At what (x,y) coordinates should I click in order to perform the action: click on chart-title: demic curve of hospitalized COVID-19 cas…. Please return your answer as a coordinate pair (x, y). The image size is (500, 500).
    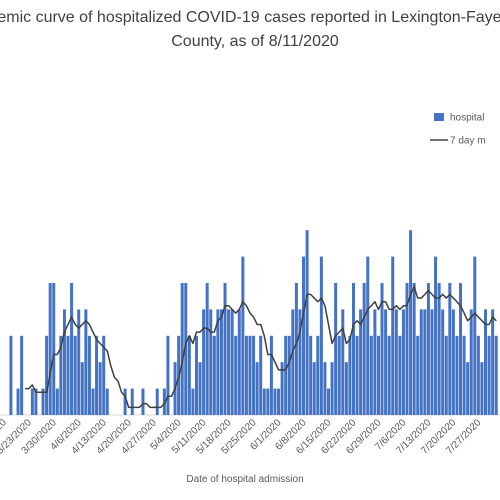
    Looking at the image, I should click on (250, 17).